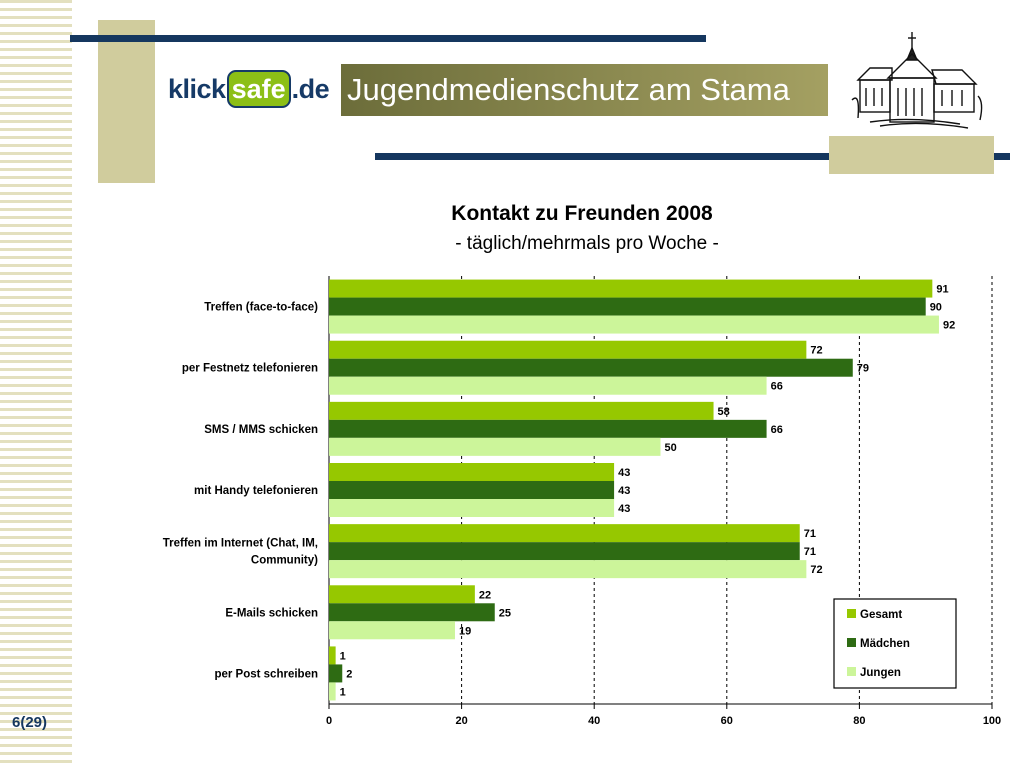  I want to click on legend-label: Gesamt, so click(881, 615).